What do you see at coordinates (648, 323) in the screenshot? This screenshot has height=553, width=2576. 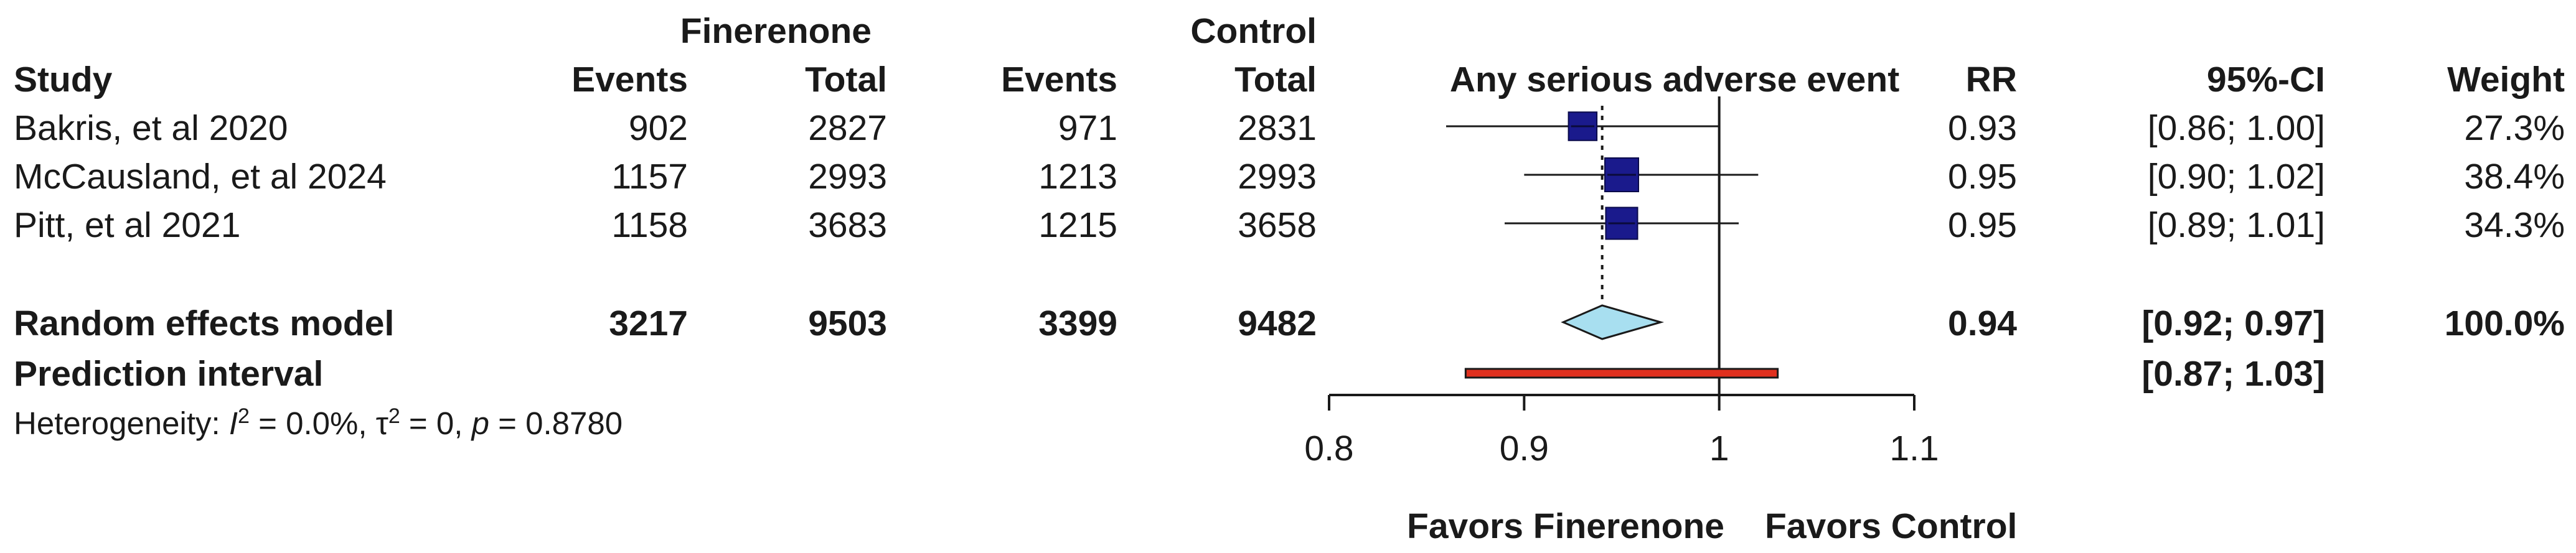 I see `pooled-events1: 3217` at bounding box center [648, 323].